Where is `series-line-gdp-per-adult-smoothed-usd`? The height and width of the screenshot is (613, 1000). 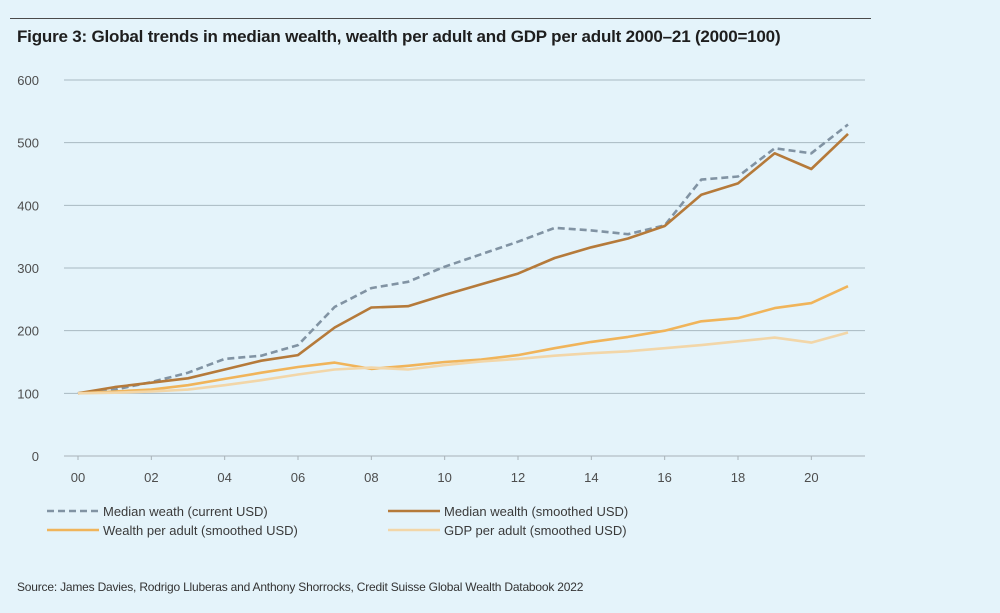 series-line-gdp-per-adult-smoothed-usd is located at coordinates (463, 363).